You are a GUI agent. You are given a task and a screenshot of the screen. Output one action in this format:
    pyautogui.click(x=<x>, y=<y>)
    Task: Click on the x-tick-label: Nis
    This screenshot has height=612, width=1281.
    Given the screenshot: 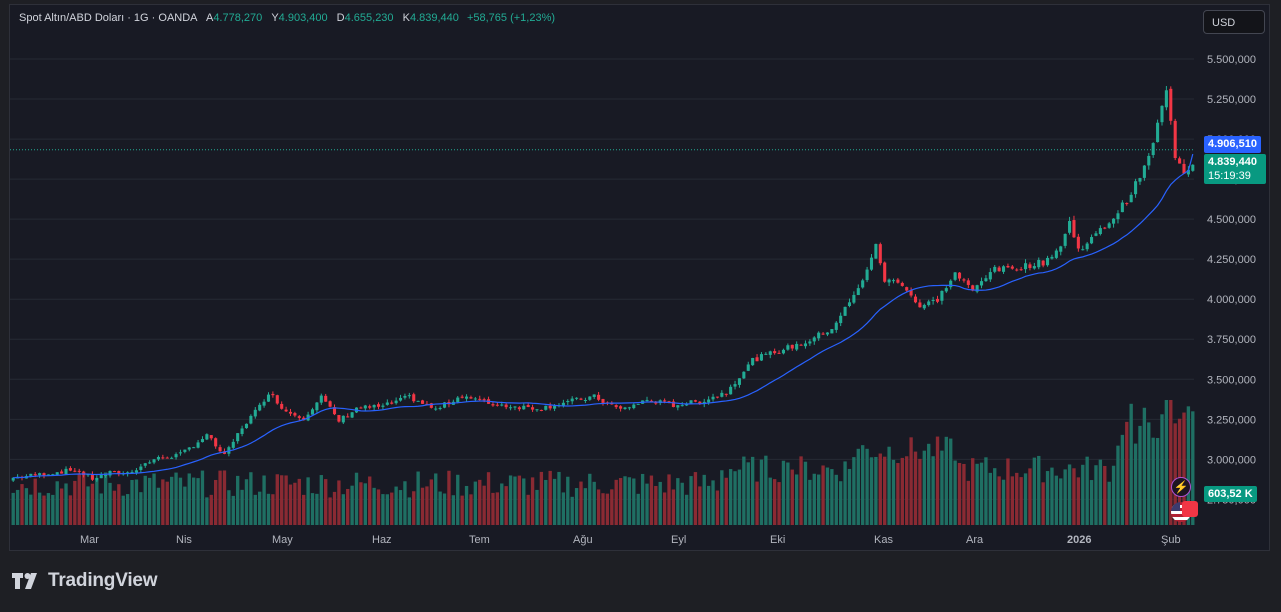 What is the action you would take?
    pyautogui.click(x=184, y=540)
    